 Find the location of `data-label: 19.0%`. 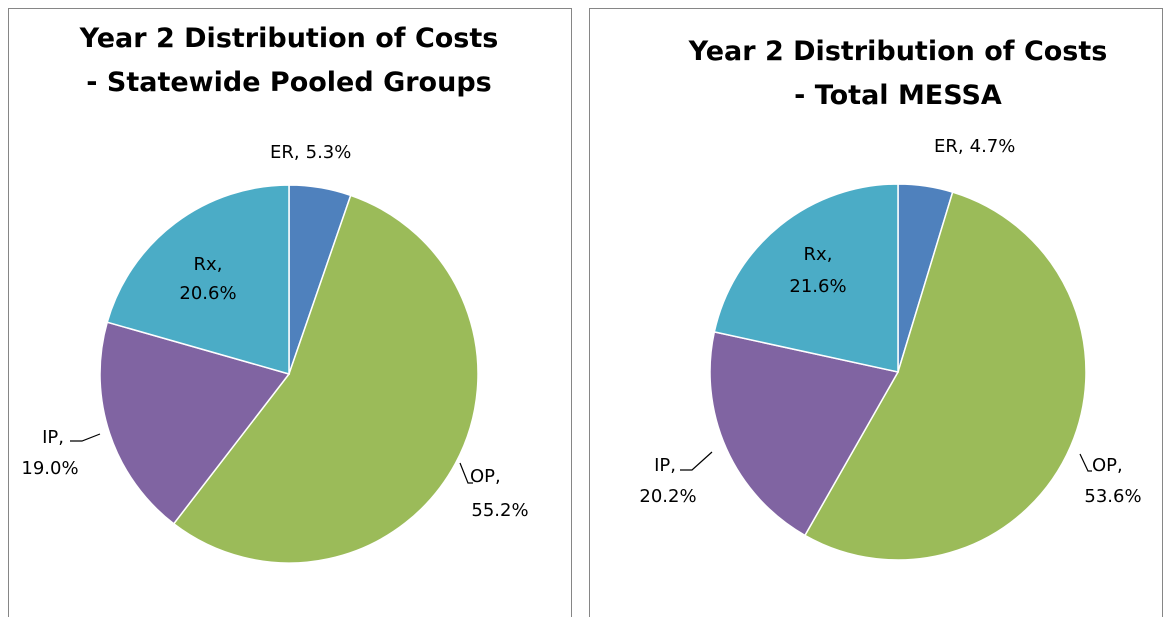

data-label: 19.0% is located at coordinates (49, 468).